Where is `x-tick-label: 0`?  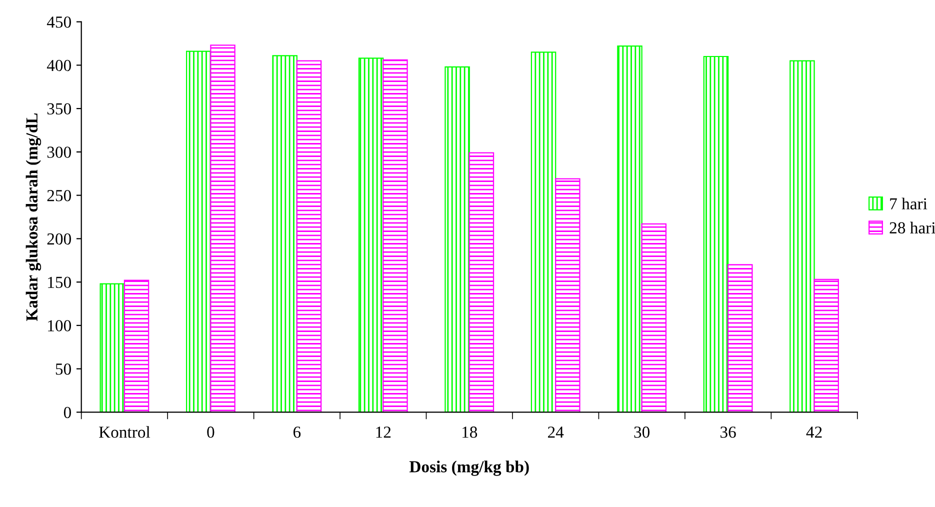 x-tick-label: 0 is located at coordinates (210, 432).